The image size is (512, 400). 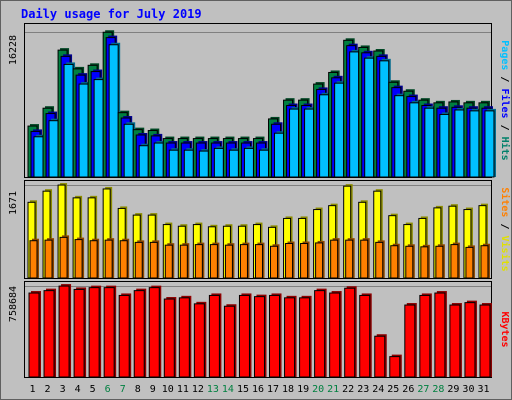 What do you see at coordinates (153, 389) in the screenshot?
I see `day-label-9: 9` at bounding box center [153, 389].